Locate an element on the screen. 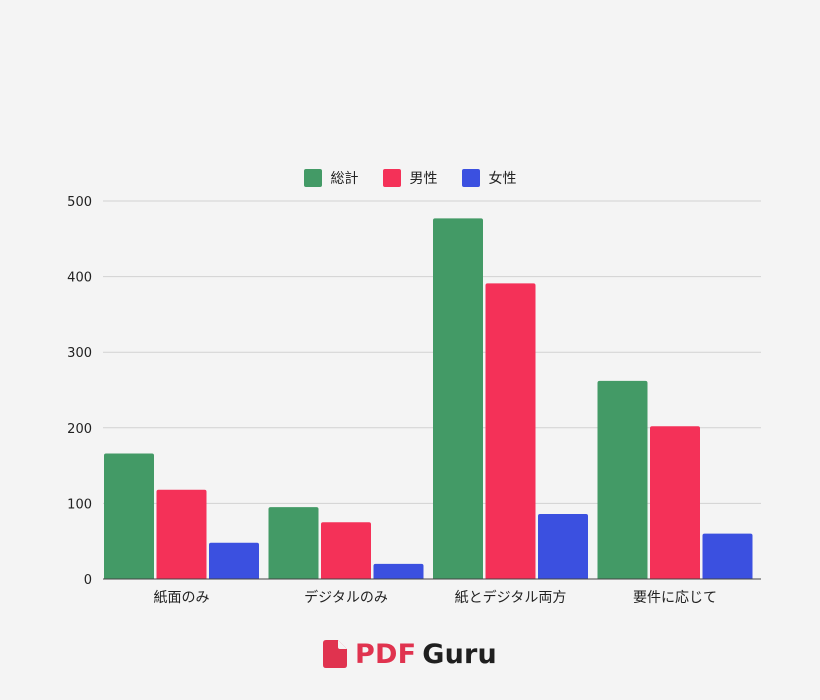 The height and width of the screenshot is (700, 820). x-tick-label: 要件に応じて is located at coordinates (675, 598).